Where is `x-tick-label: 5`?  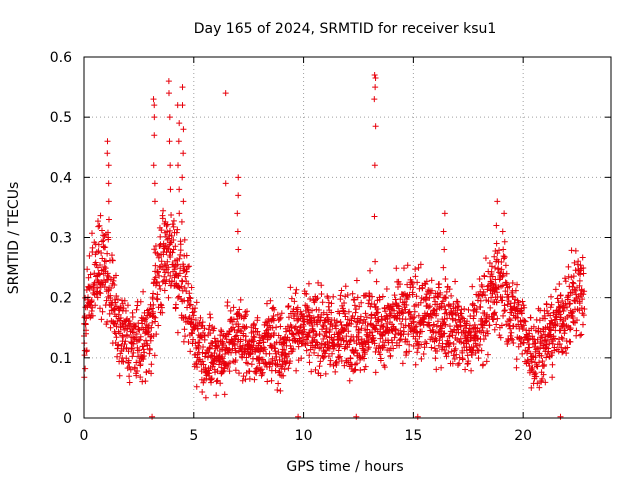
x-tick-label: 5 is located at coordinates (193, 436).